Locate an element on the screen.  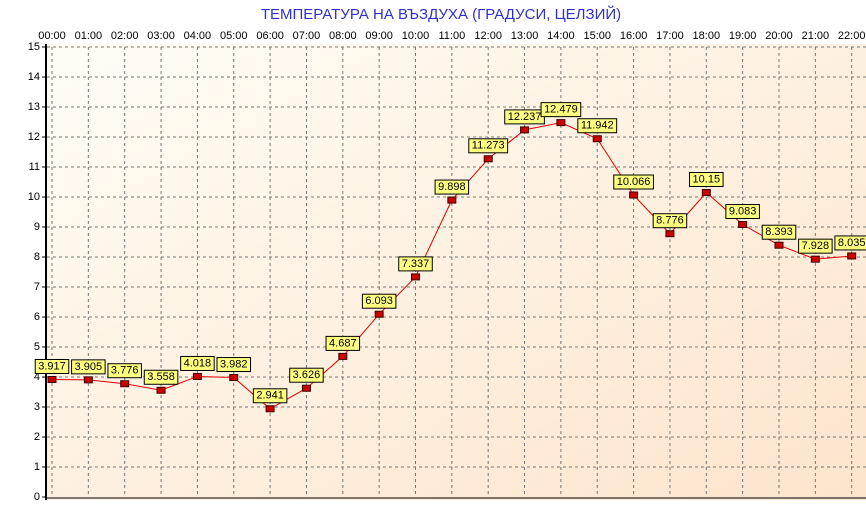
value-label: 8.776 is located at coordinates (670, 221).